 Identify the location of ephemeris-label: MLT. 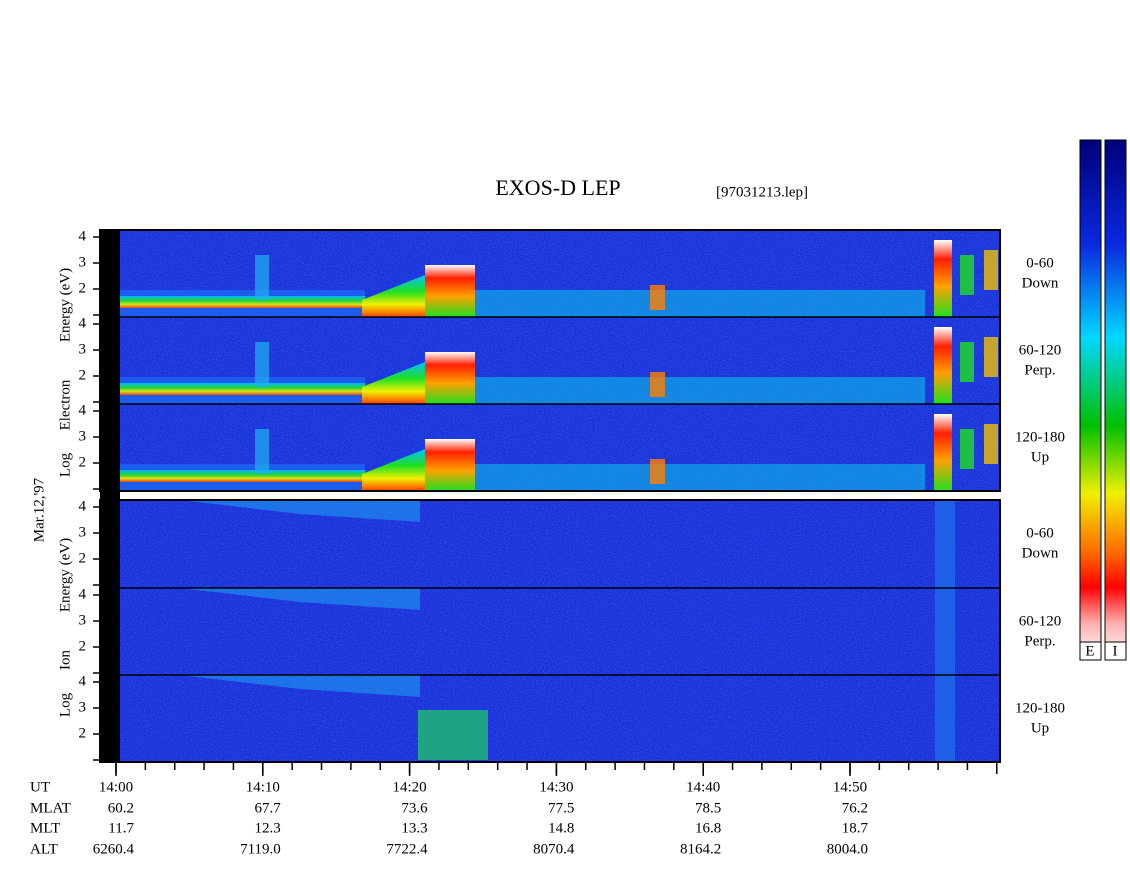
(45, 828).